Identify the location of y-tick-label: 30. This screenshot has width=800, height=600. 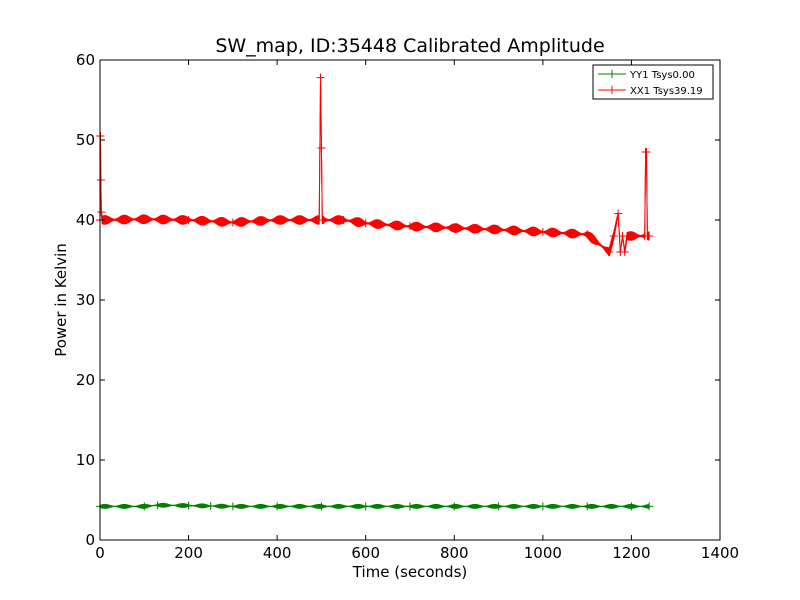
(85, 300).